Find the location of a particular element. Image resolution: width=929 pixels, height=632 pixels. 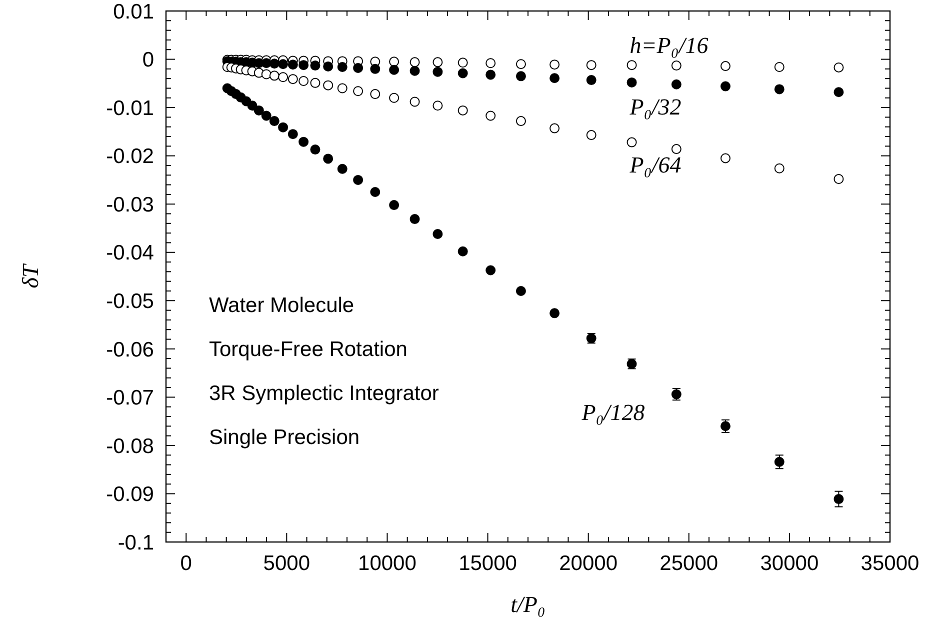

y-tick-label: -0.01 is located at coordinates (130, 108).